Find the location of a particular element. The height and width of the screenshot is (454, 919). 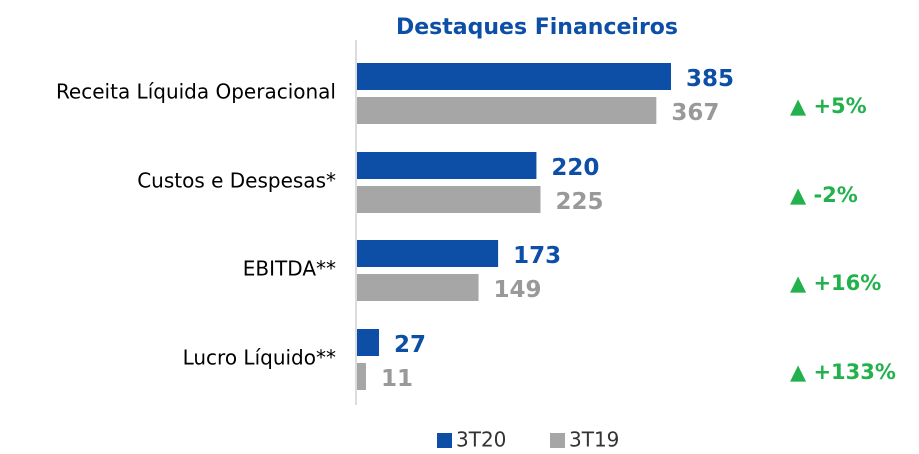

value-label: 220 is located at coordinates (575, 168).